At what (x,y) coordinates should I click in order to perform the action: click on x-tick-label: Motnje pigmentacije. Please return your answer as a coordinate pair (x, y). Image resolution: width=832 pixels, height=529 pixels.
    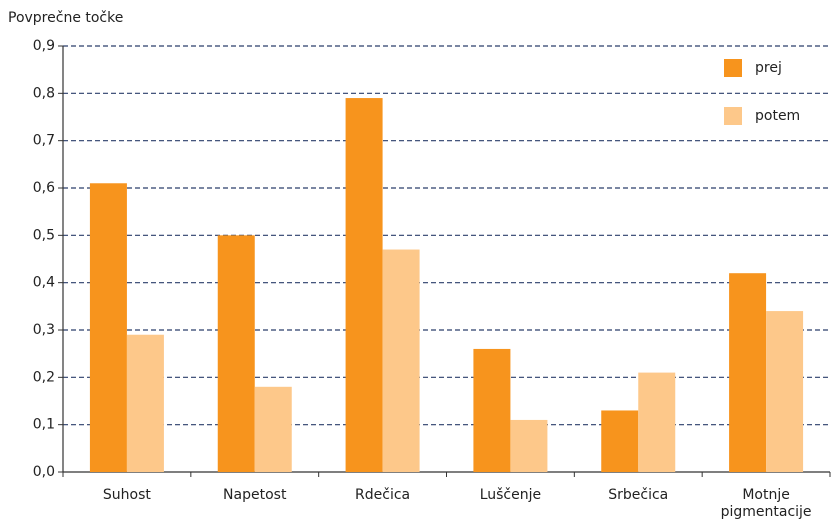
    Looking at the image, I should click on (766, 503).